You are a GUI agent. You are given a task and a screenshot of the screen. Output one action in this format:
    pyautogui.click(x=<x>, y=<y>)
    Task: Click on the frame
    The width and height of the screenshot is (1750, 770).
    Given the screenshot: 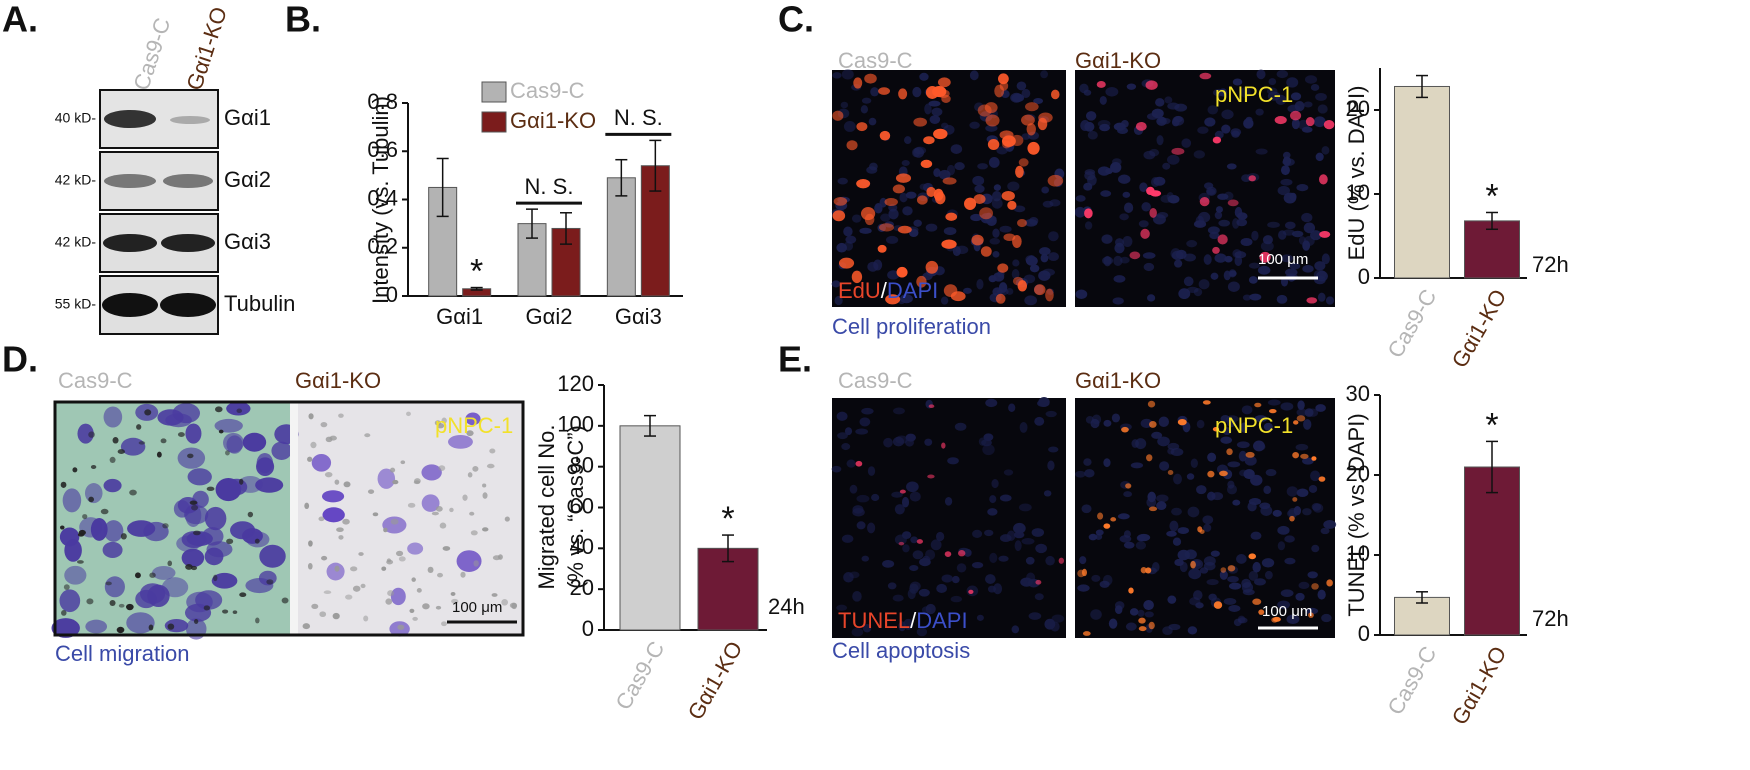 What is the action you would take?
    pyautogui.click(x=289, y=518)
    